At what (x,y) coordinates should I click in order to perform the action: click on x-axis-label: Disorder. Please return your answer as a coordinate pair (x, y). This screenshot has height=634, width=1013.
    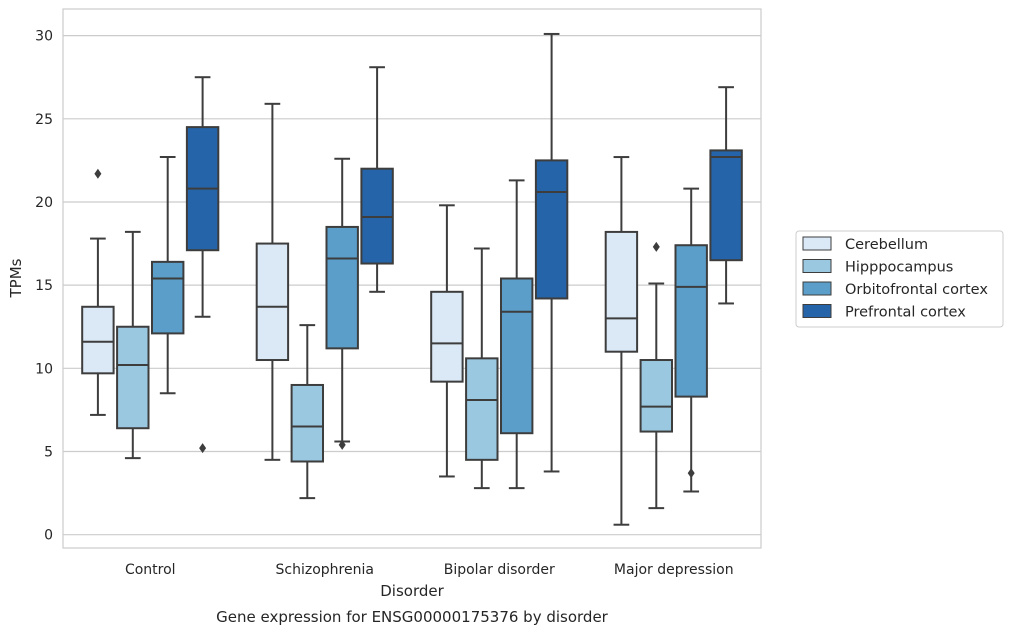
    Looking at the image, I should click on (412, 591).